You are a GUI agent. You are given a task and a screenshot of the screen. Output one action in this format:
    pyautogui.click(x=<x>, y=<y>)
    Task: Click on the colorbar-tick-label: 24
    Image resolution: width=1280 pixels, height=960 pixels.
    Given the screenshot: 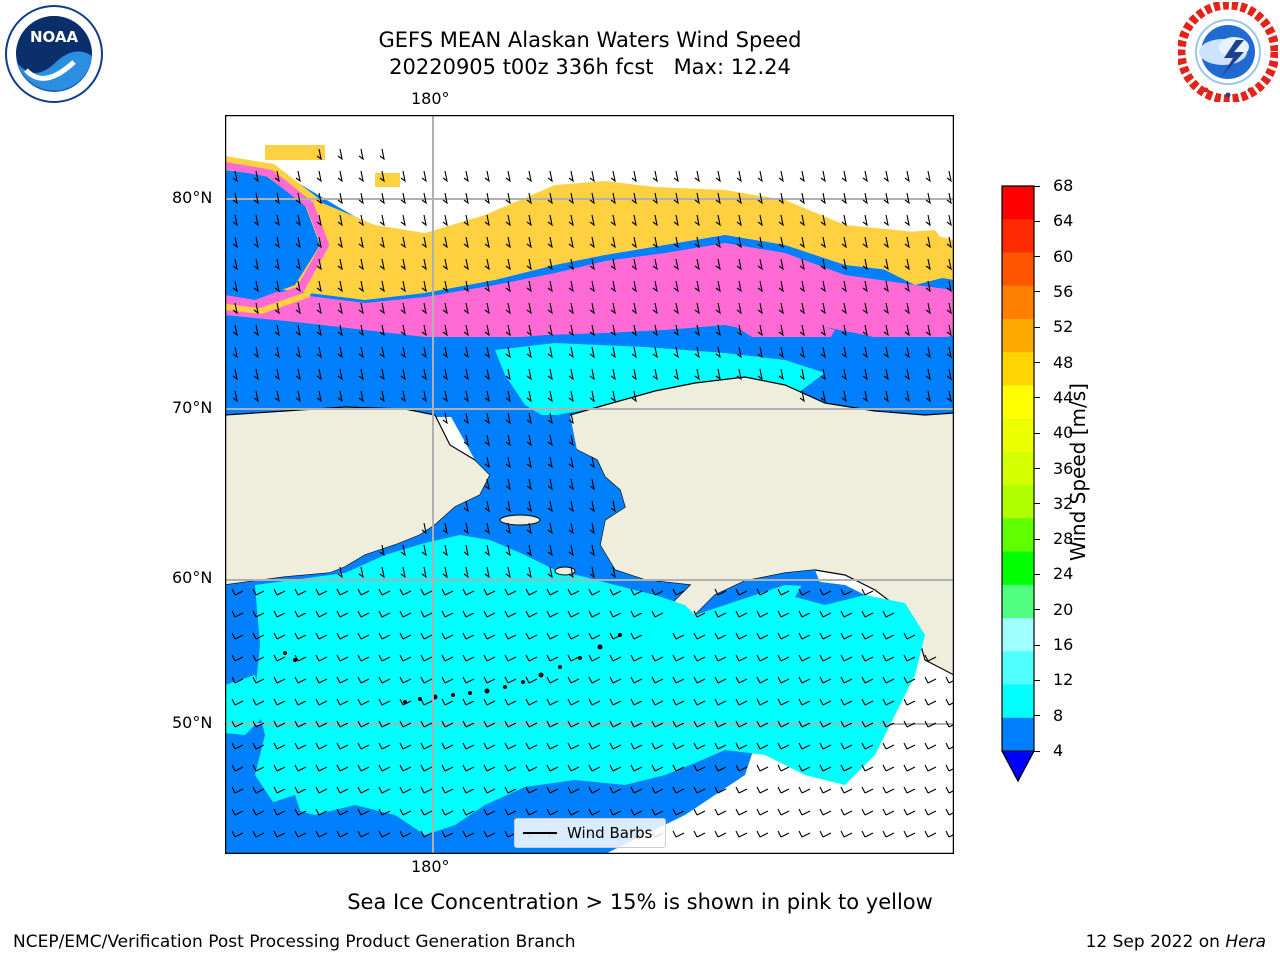 What is the action you would take?
    pyautogui.click(x=1063, y=574)
    